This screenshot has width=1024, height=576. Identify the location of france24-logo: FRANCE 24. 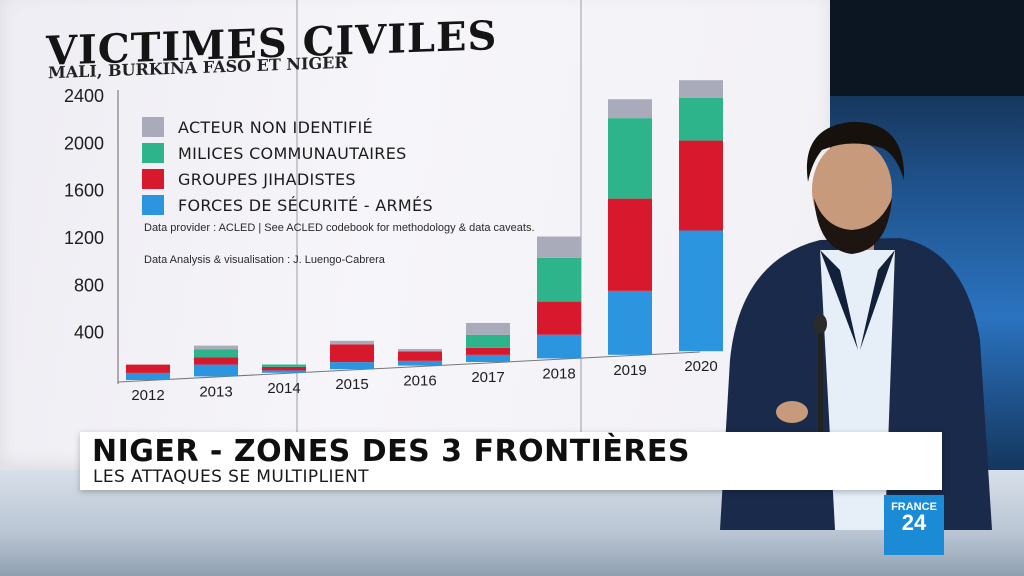
(914, 525).